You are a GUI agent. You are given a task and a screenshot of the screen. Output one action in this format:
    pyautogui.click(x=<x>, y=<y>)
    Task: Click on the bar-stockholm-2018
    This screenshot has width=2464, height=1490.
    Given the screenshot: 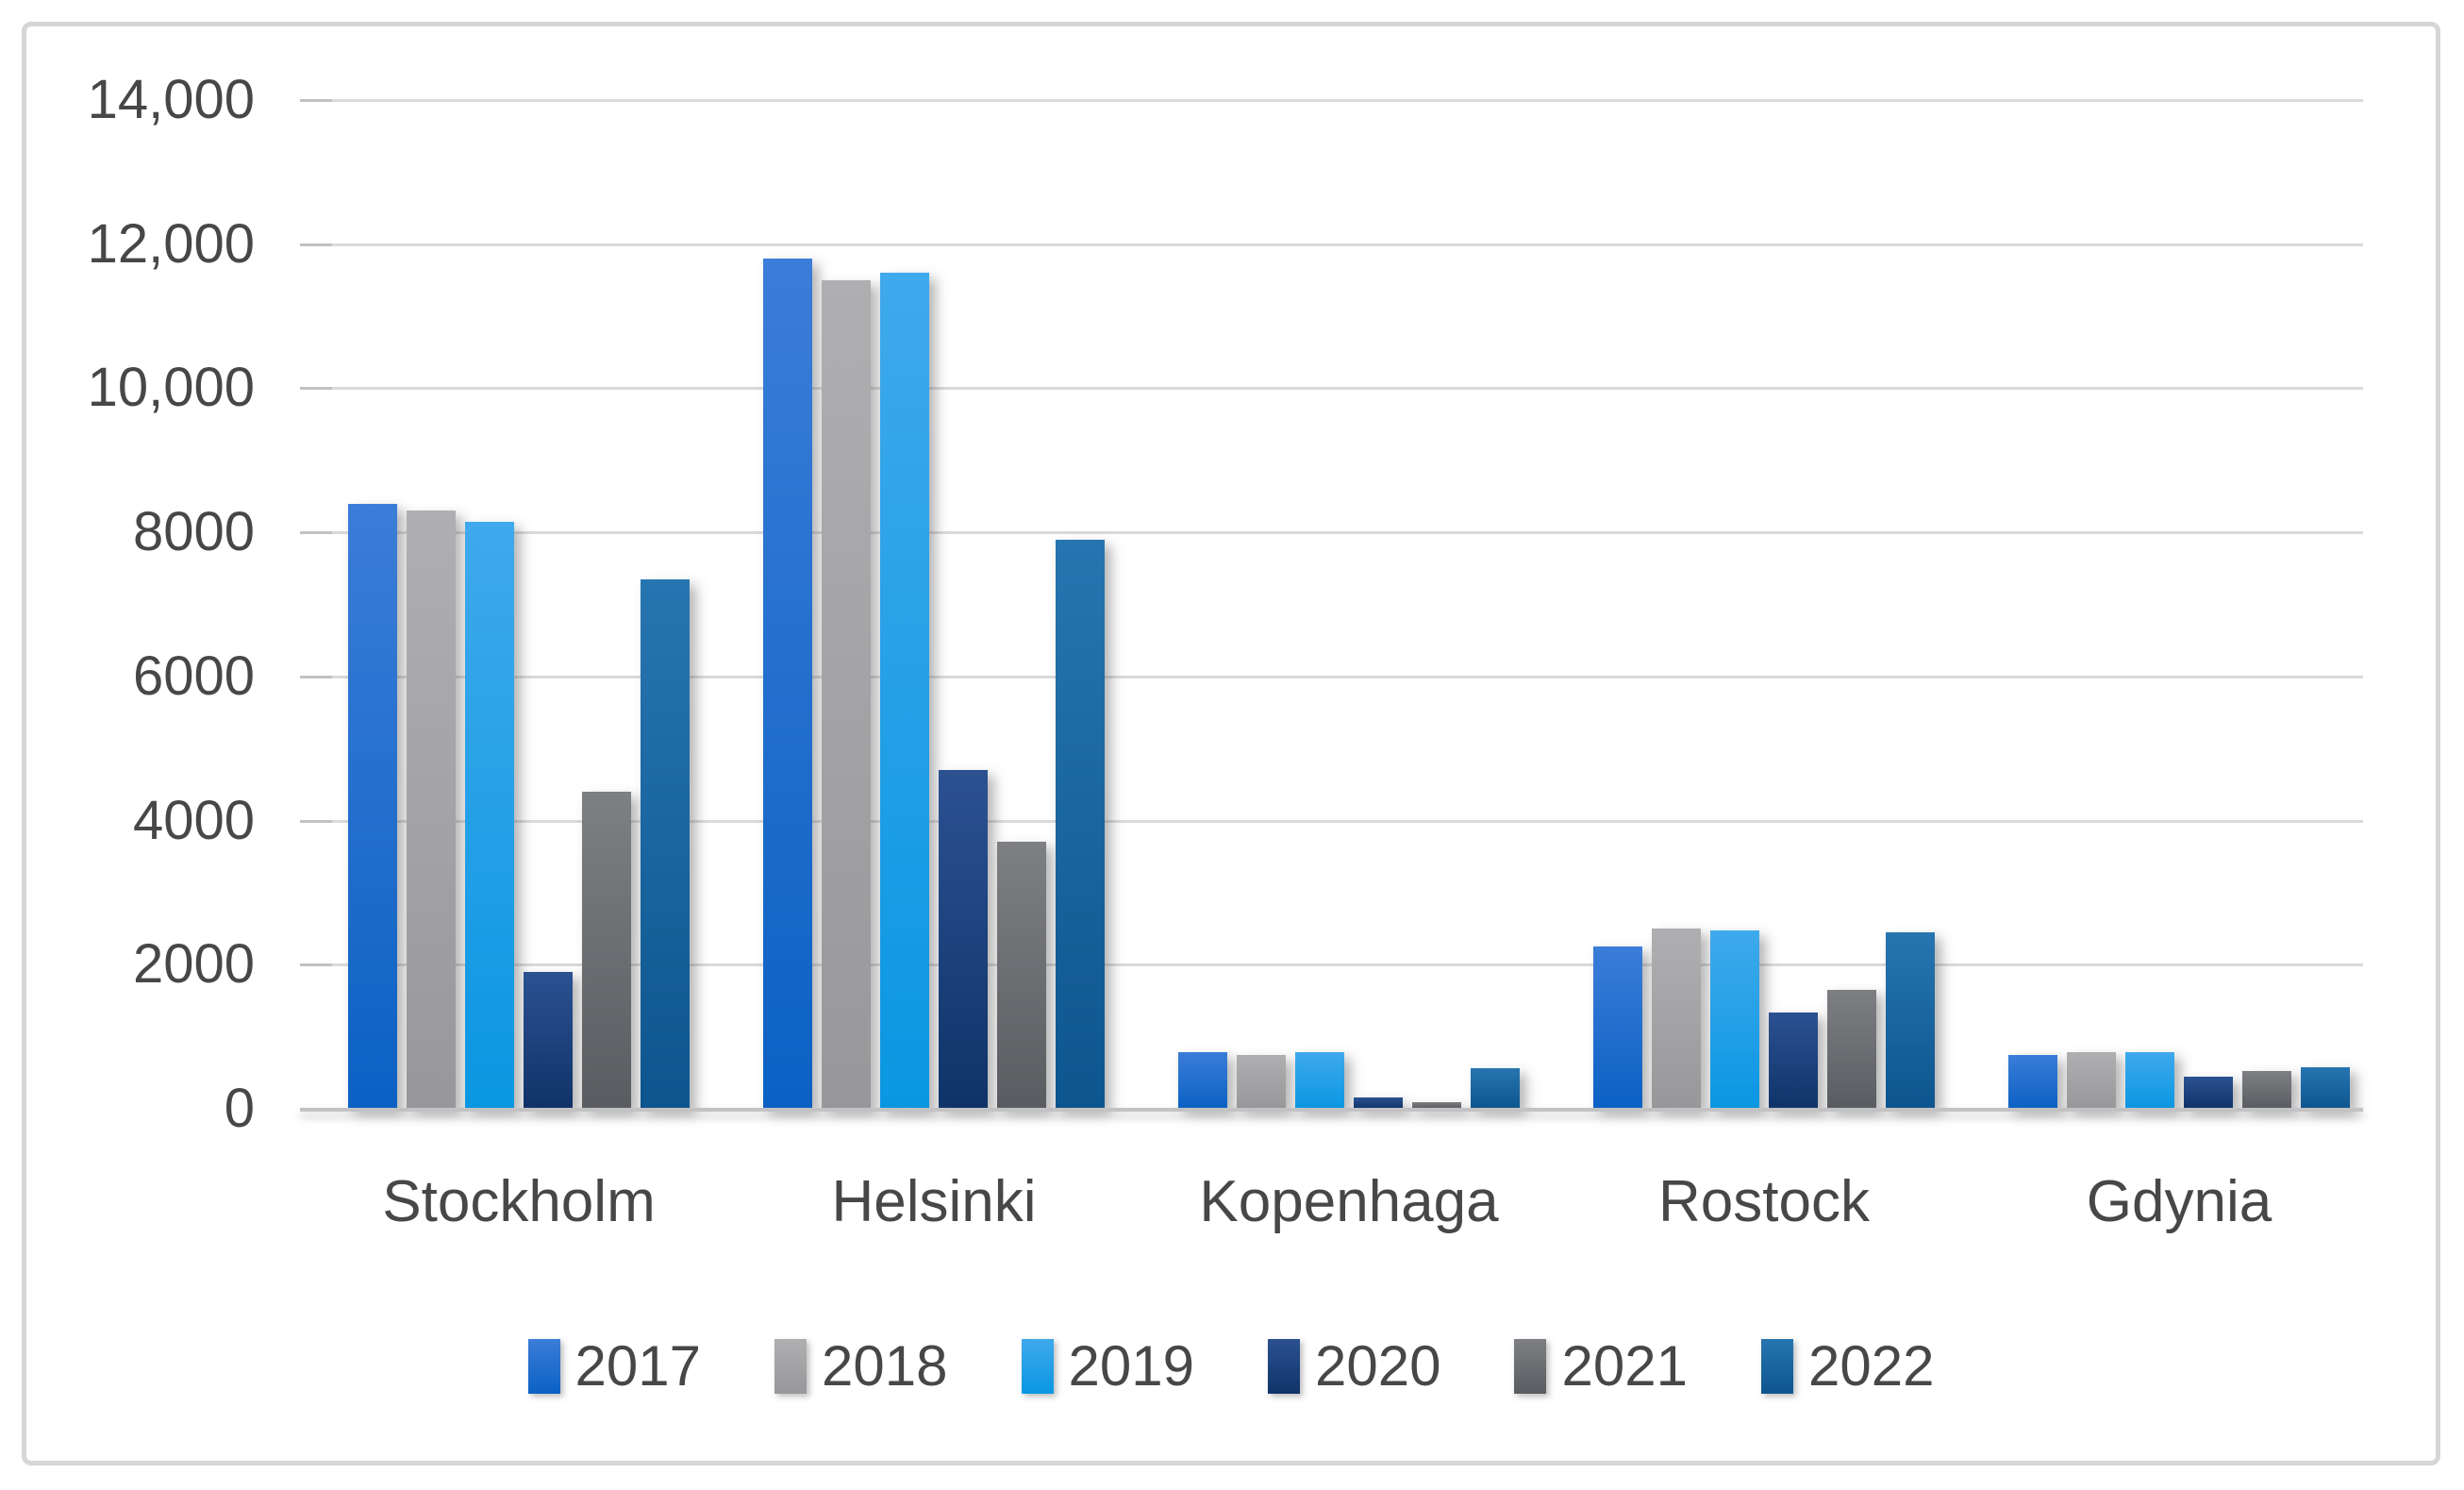 What is the action you would take?
    pyautogui.click(x=432, y=810)
    